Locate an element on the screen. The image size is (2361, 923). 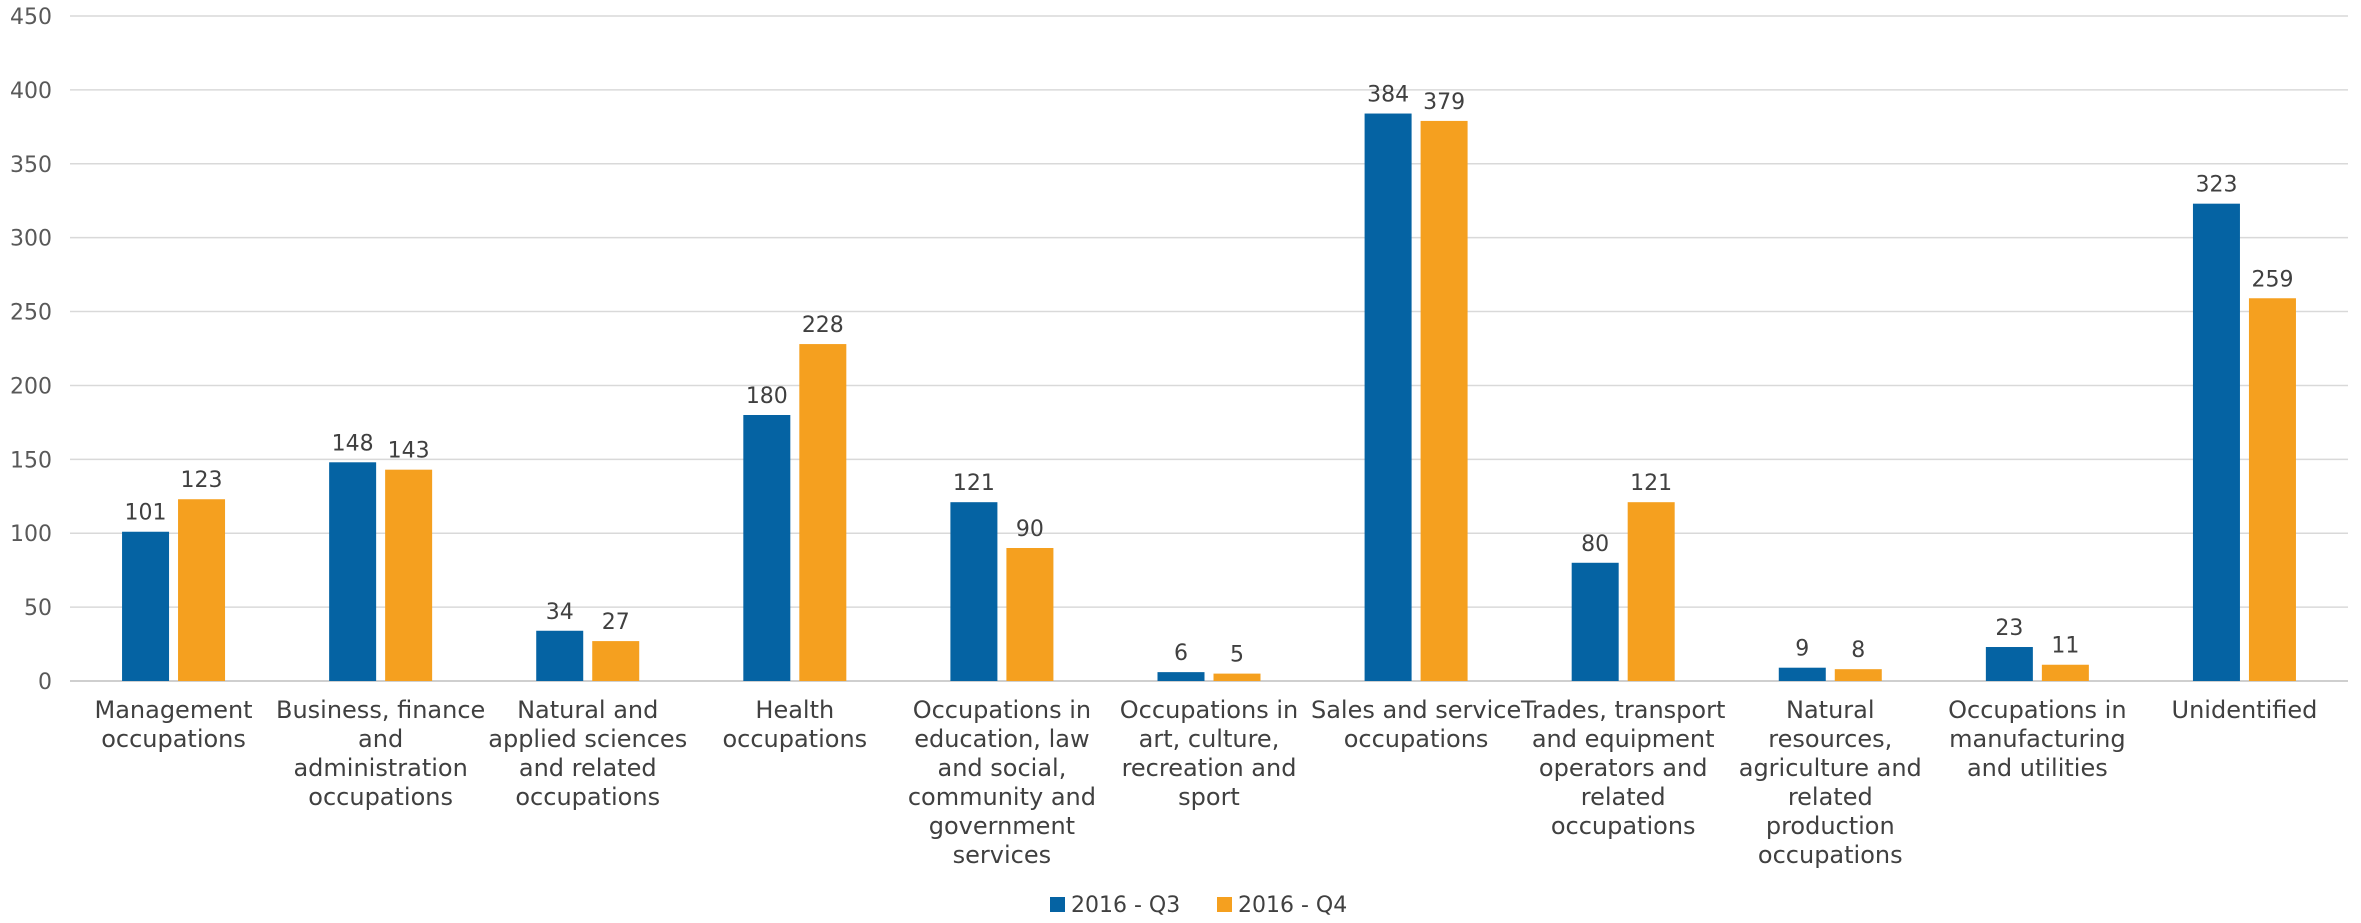
category-label: and equipment is located at coordinates (1623, 739).